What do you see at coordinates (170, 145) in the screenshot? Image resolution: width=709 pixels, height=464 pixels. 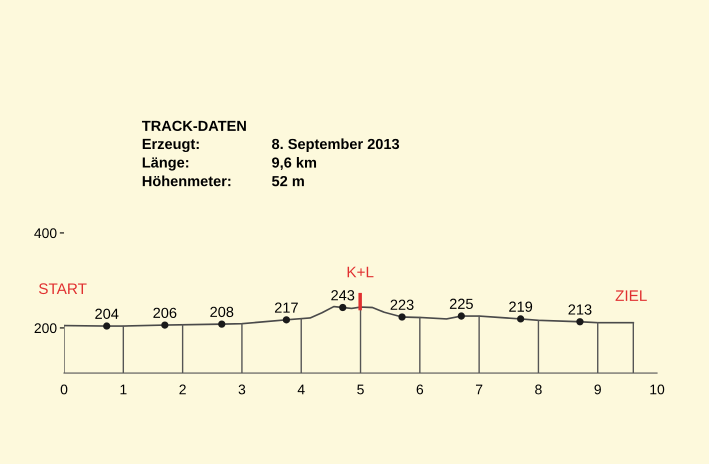 I see `text: Erzeugt:` at bounding box center [170, 145].